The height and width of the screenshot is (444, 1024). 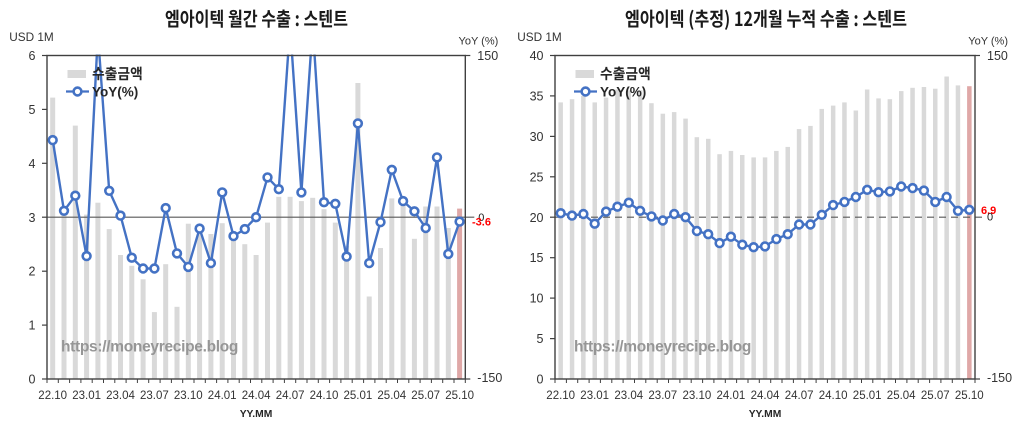 What do you see at coordinates (32, 326) in the screenshot?
I see `svg-text: 1` at bounding box center [32, 326].